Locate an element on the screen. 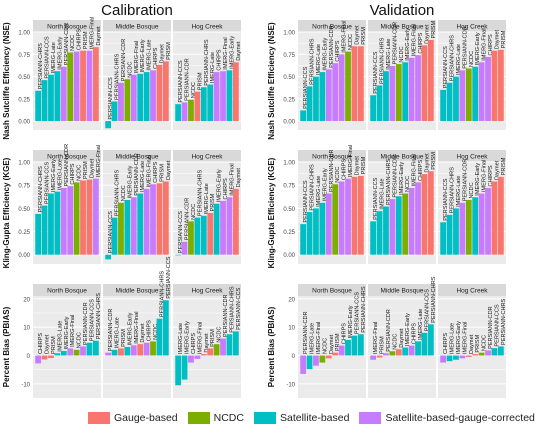 This screenshot has height=433, width=550. y-axis-label: Kling-Gupta Efficiency (KGE) is located at coordinates (6, 212).